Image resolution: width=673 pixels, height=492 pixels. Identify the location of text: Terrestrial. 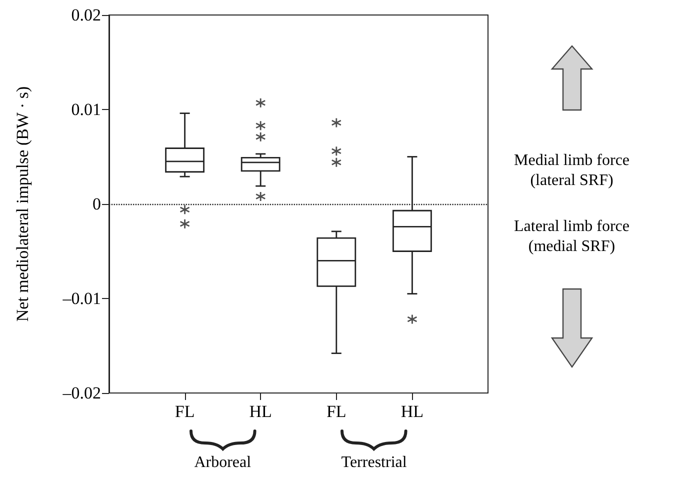
(374, 463).